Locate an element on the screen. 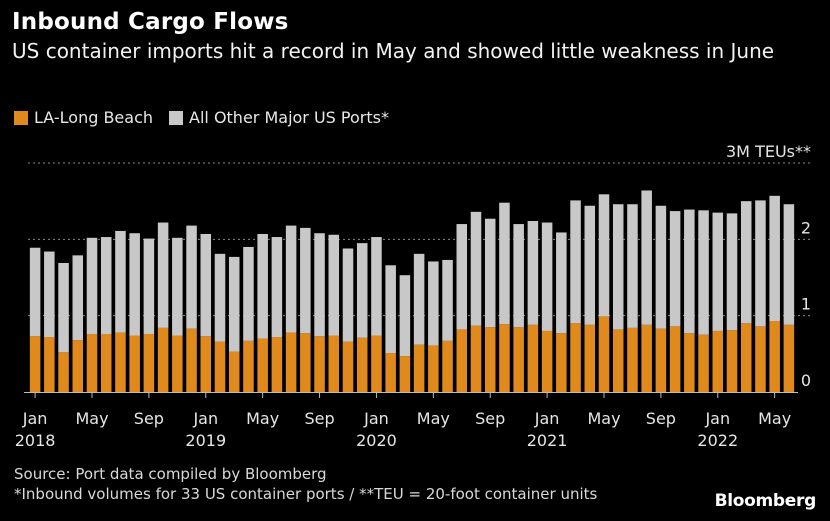 This screenshot has width=830, height=521. legend-item-other-ports: All Other Major US Ports* is located at coordinates (279, 117).